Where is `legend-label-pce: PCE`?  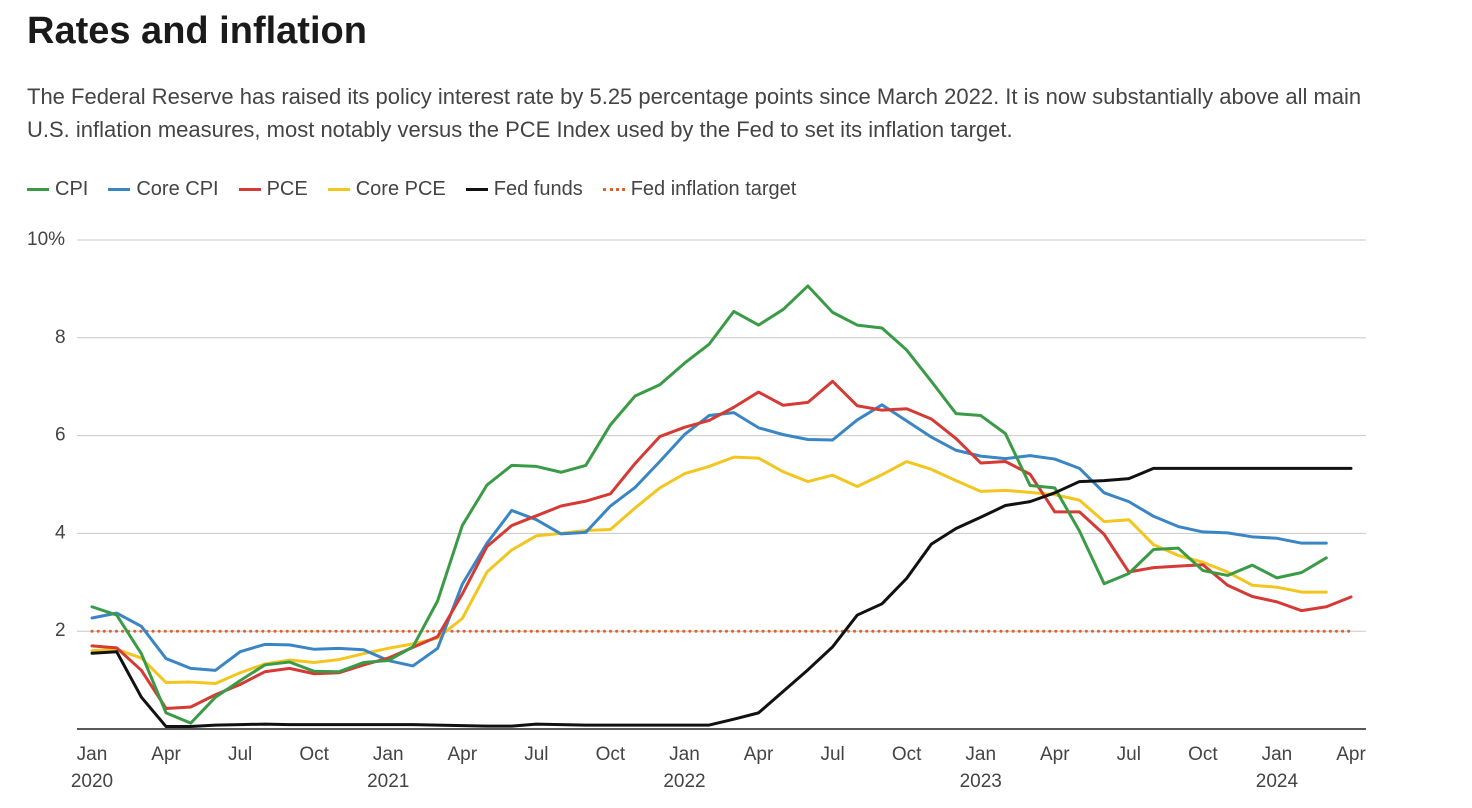 legend-label-pce: PCE is located at coordinates (287, 189).